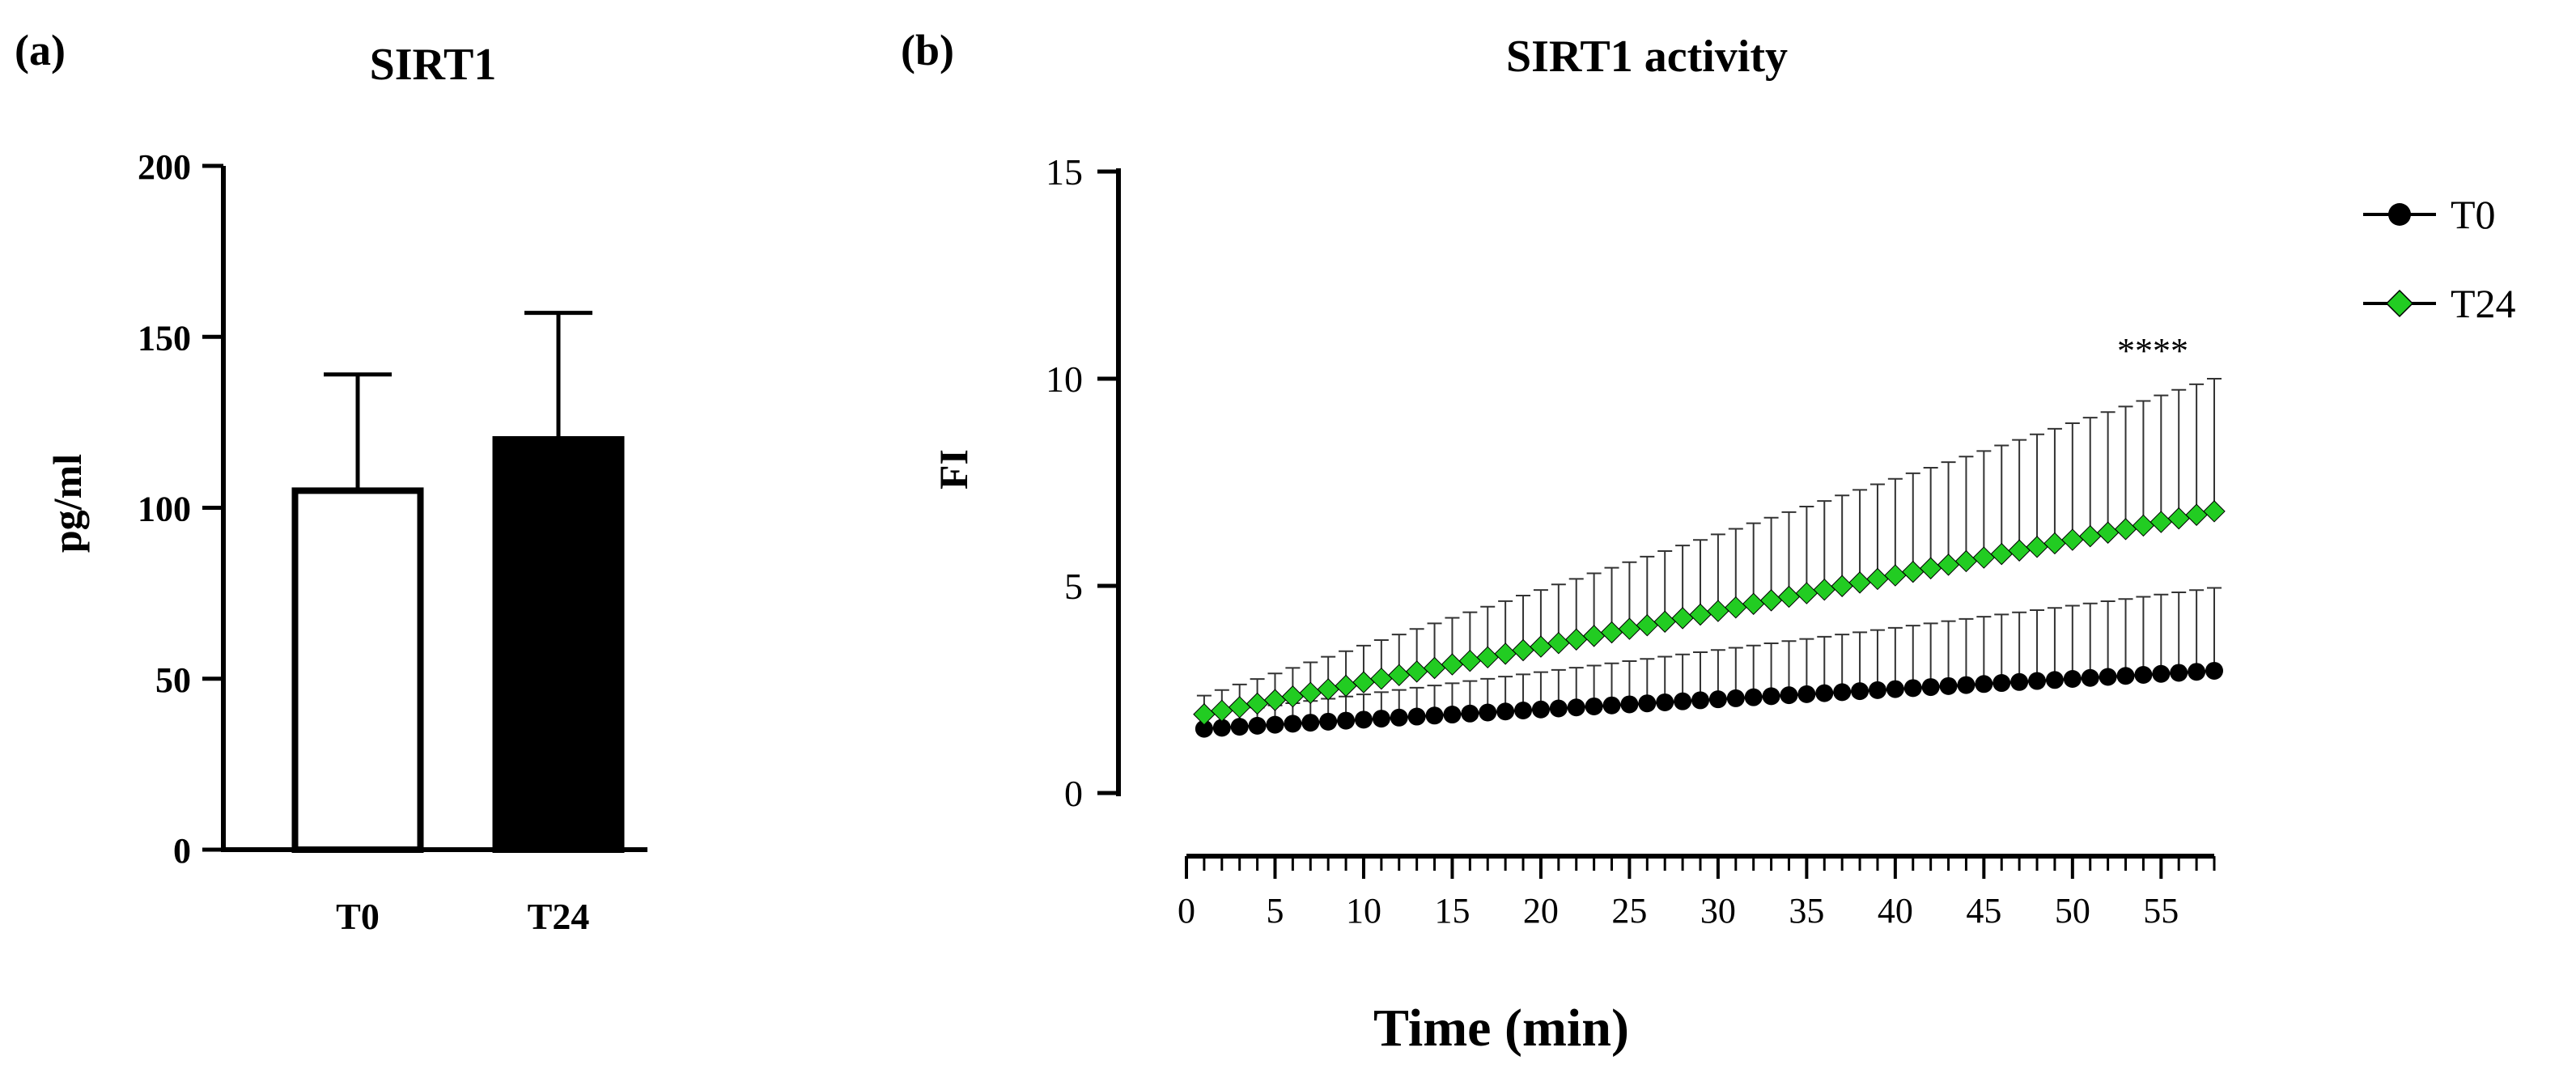 The image size is (2576, 1073). I want to click on chart-a-ytick-label: 50, so click(173, 680).